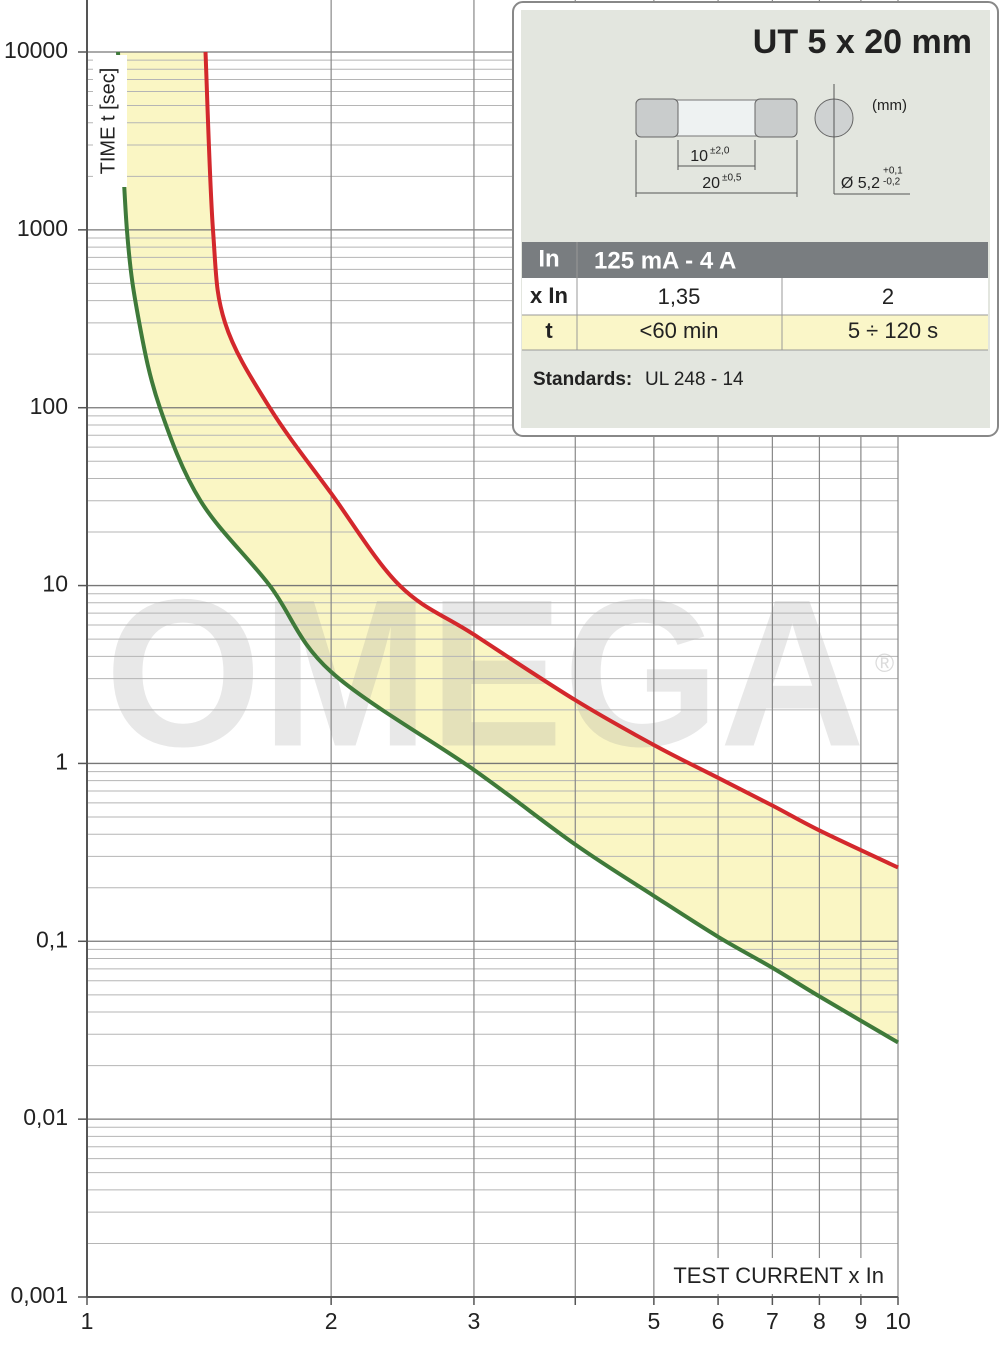  Describe the element at coordinates (732, 178) in the screenshot. I see `dim-tolerance: ±0,5` at that location.